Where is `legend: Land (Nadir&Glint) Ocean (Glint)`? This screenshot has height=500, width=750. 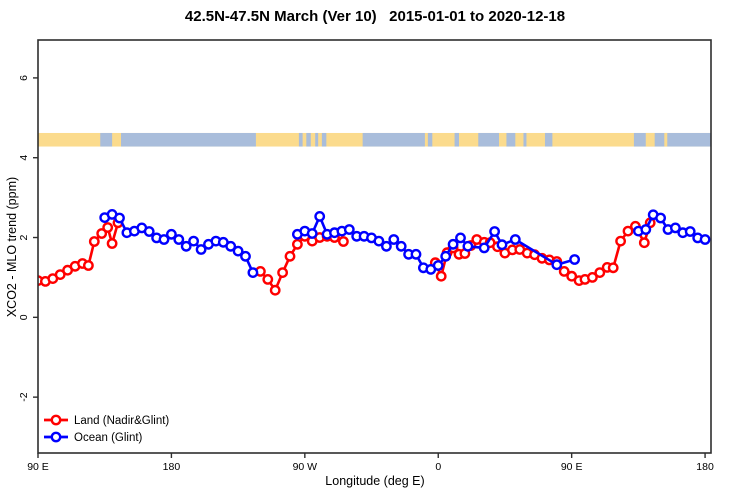 legend: Land (Nadir&Glint) Ocean (Glint) is located at coordinates (106, 429).